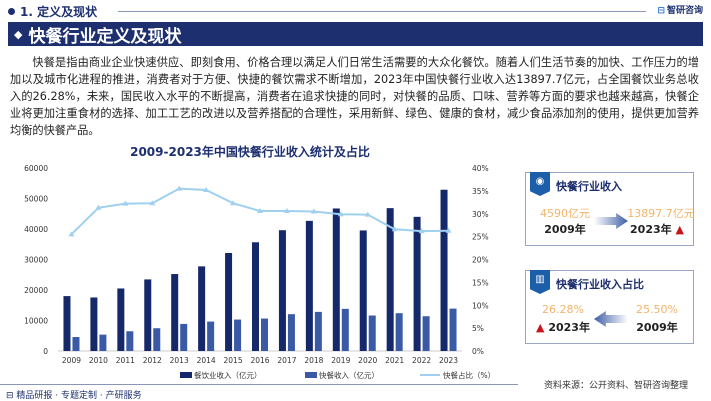 The height and width of the screenshot is (401, 711). Describe the element at coordinates (59, 12) in the screenshot. I see `section-label: 1. 定义及现状` at that location.